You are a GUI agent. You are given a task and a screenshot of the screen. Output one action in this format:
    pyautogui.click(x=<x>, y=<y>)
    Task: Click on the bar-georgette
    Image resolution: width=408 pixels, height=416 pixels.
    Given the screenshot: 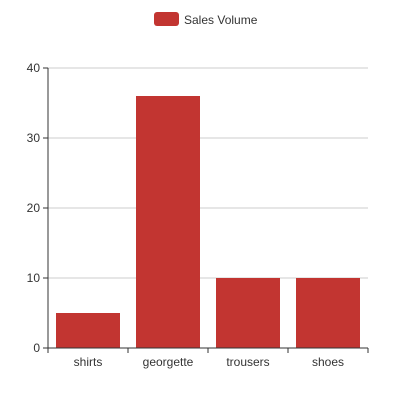 What is the action you would take?
    pyautogui.click(x=168, y=222)
    